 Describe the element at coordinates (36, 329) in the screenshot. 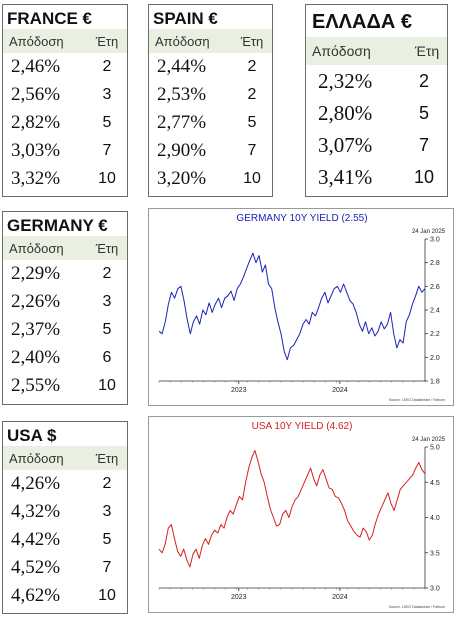

I see `yield-value: 2,37%` at that location.